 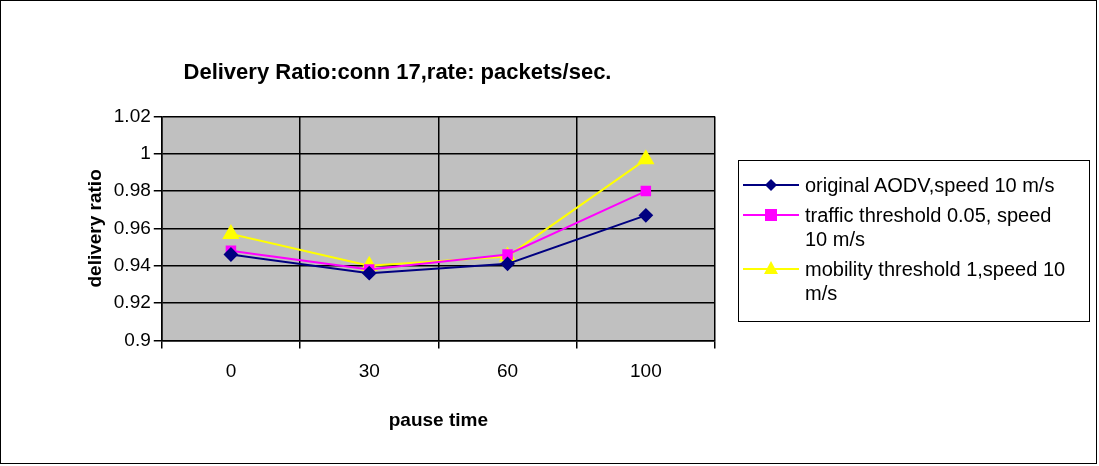 What do you see at coordinates (930, 185) in the screenshot?
I see `legend-label: original AODV,speed 10 m/s` at bounding box center [930, 185].